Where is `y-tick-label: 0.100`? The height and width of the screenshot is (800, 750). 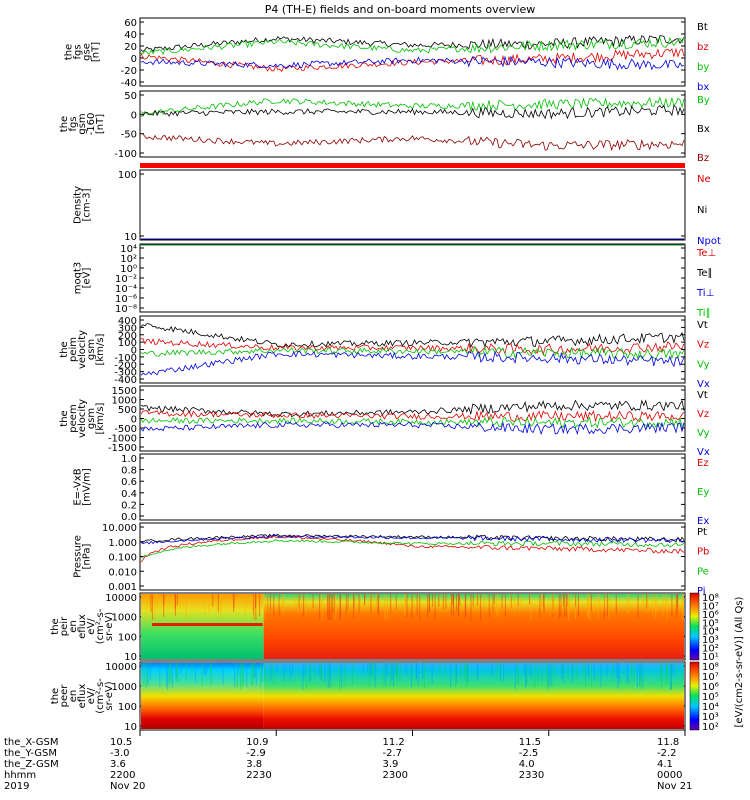
y-tick-label: 0.100 is located at coordinates (122, 558).